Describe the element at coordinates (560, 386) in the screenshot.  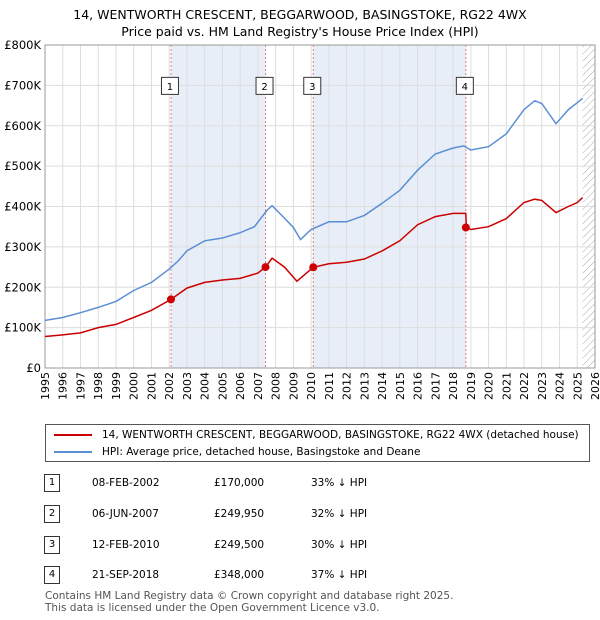
I see `x-tick-label: 2024` at that location.